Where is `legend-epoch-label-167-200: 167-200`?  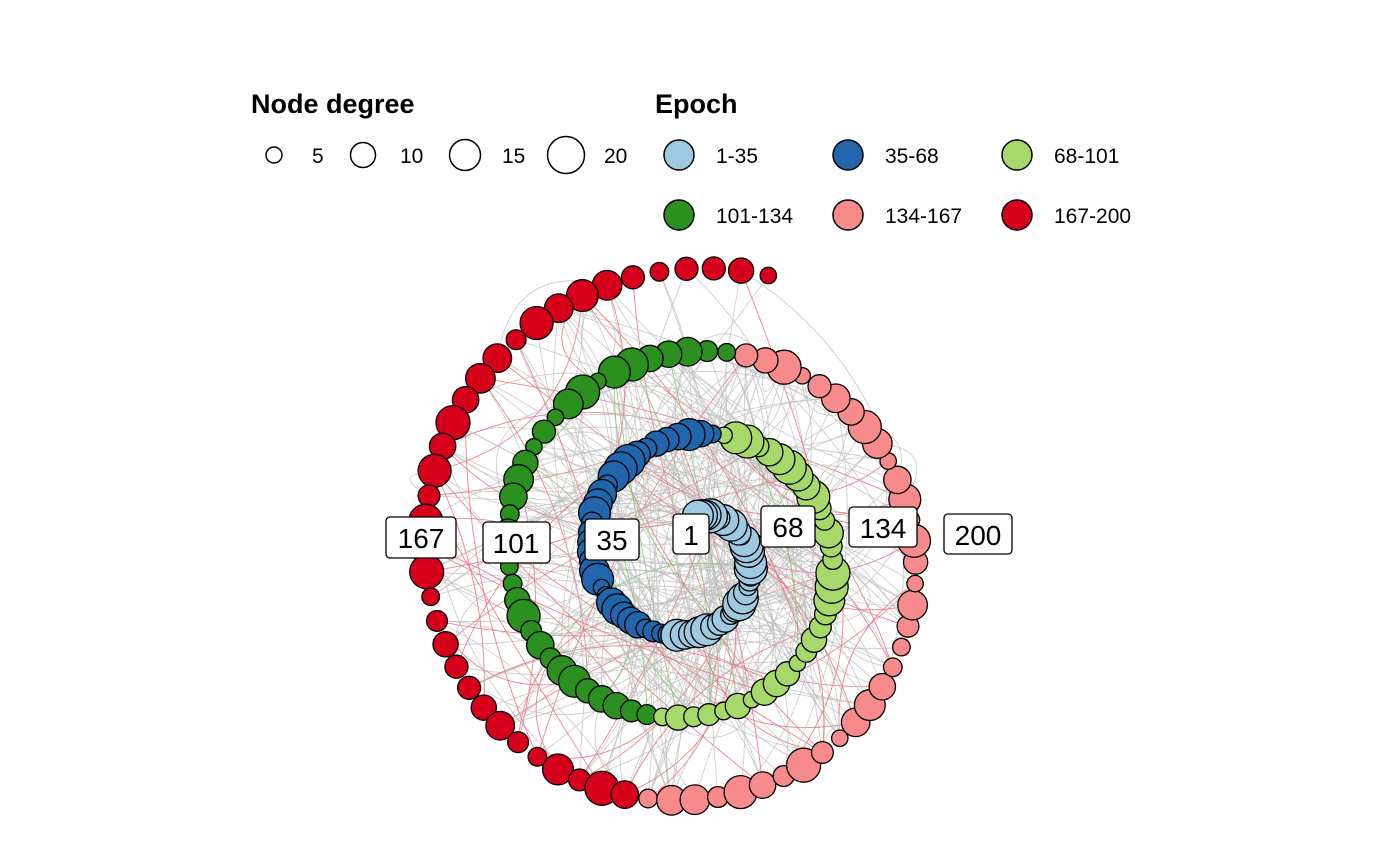 legend-epoch-label-167-200: 167-200 is located at coordinates (1092, 216).